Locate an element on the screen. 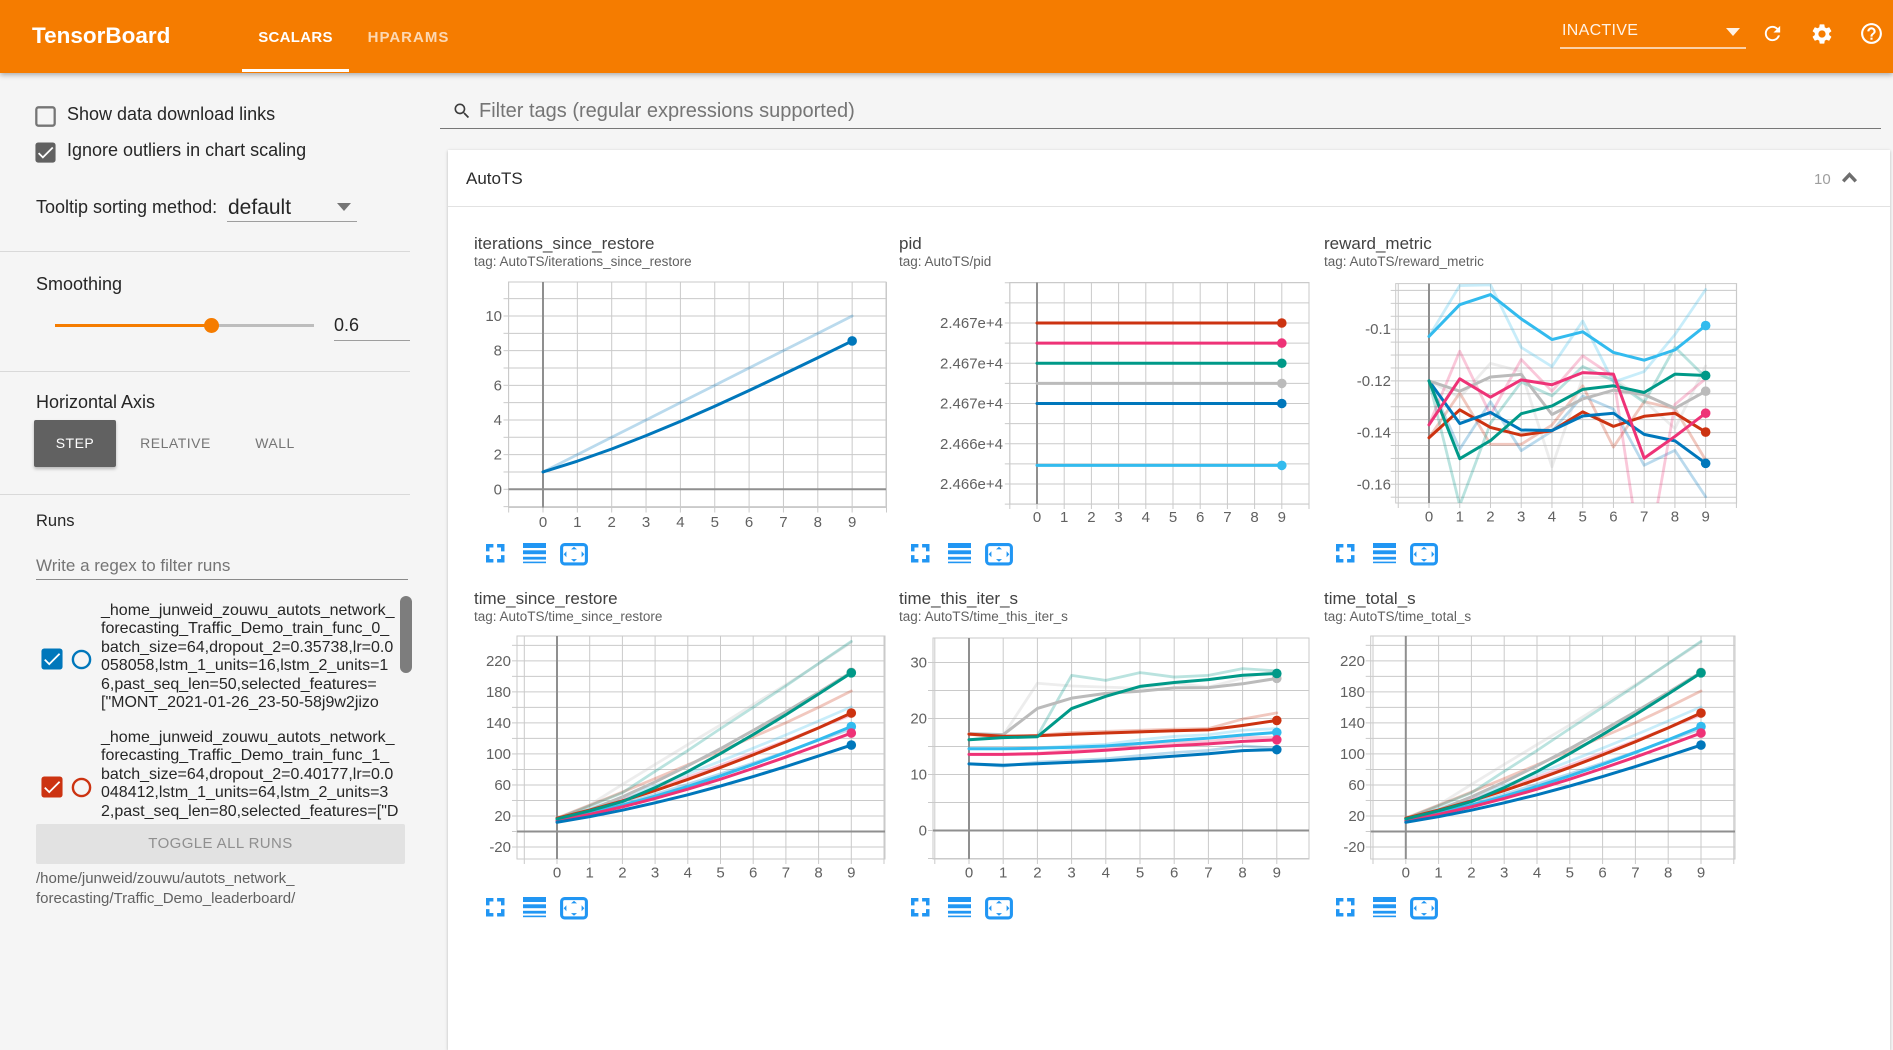  svg-text: -0.14 is located at coordinates (1374, 433).